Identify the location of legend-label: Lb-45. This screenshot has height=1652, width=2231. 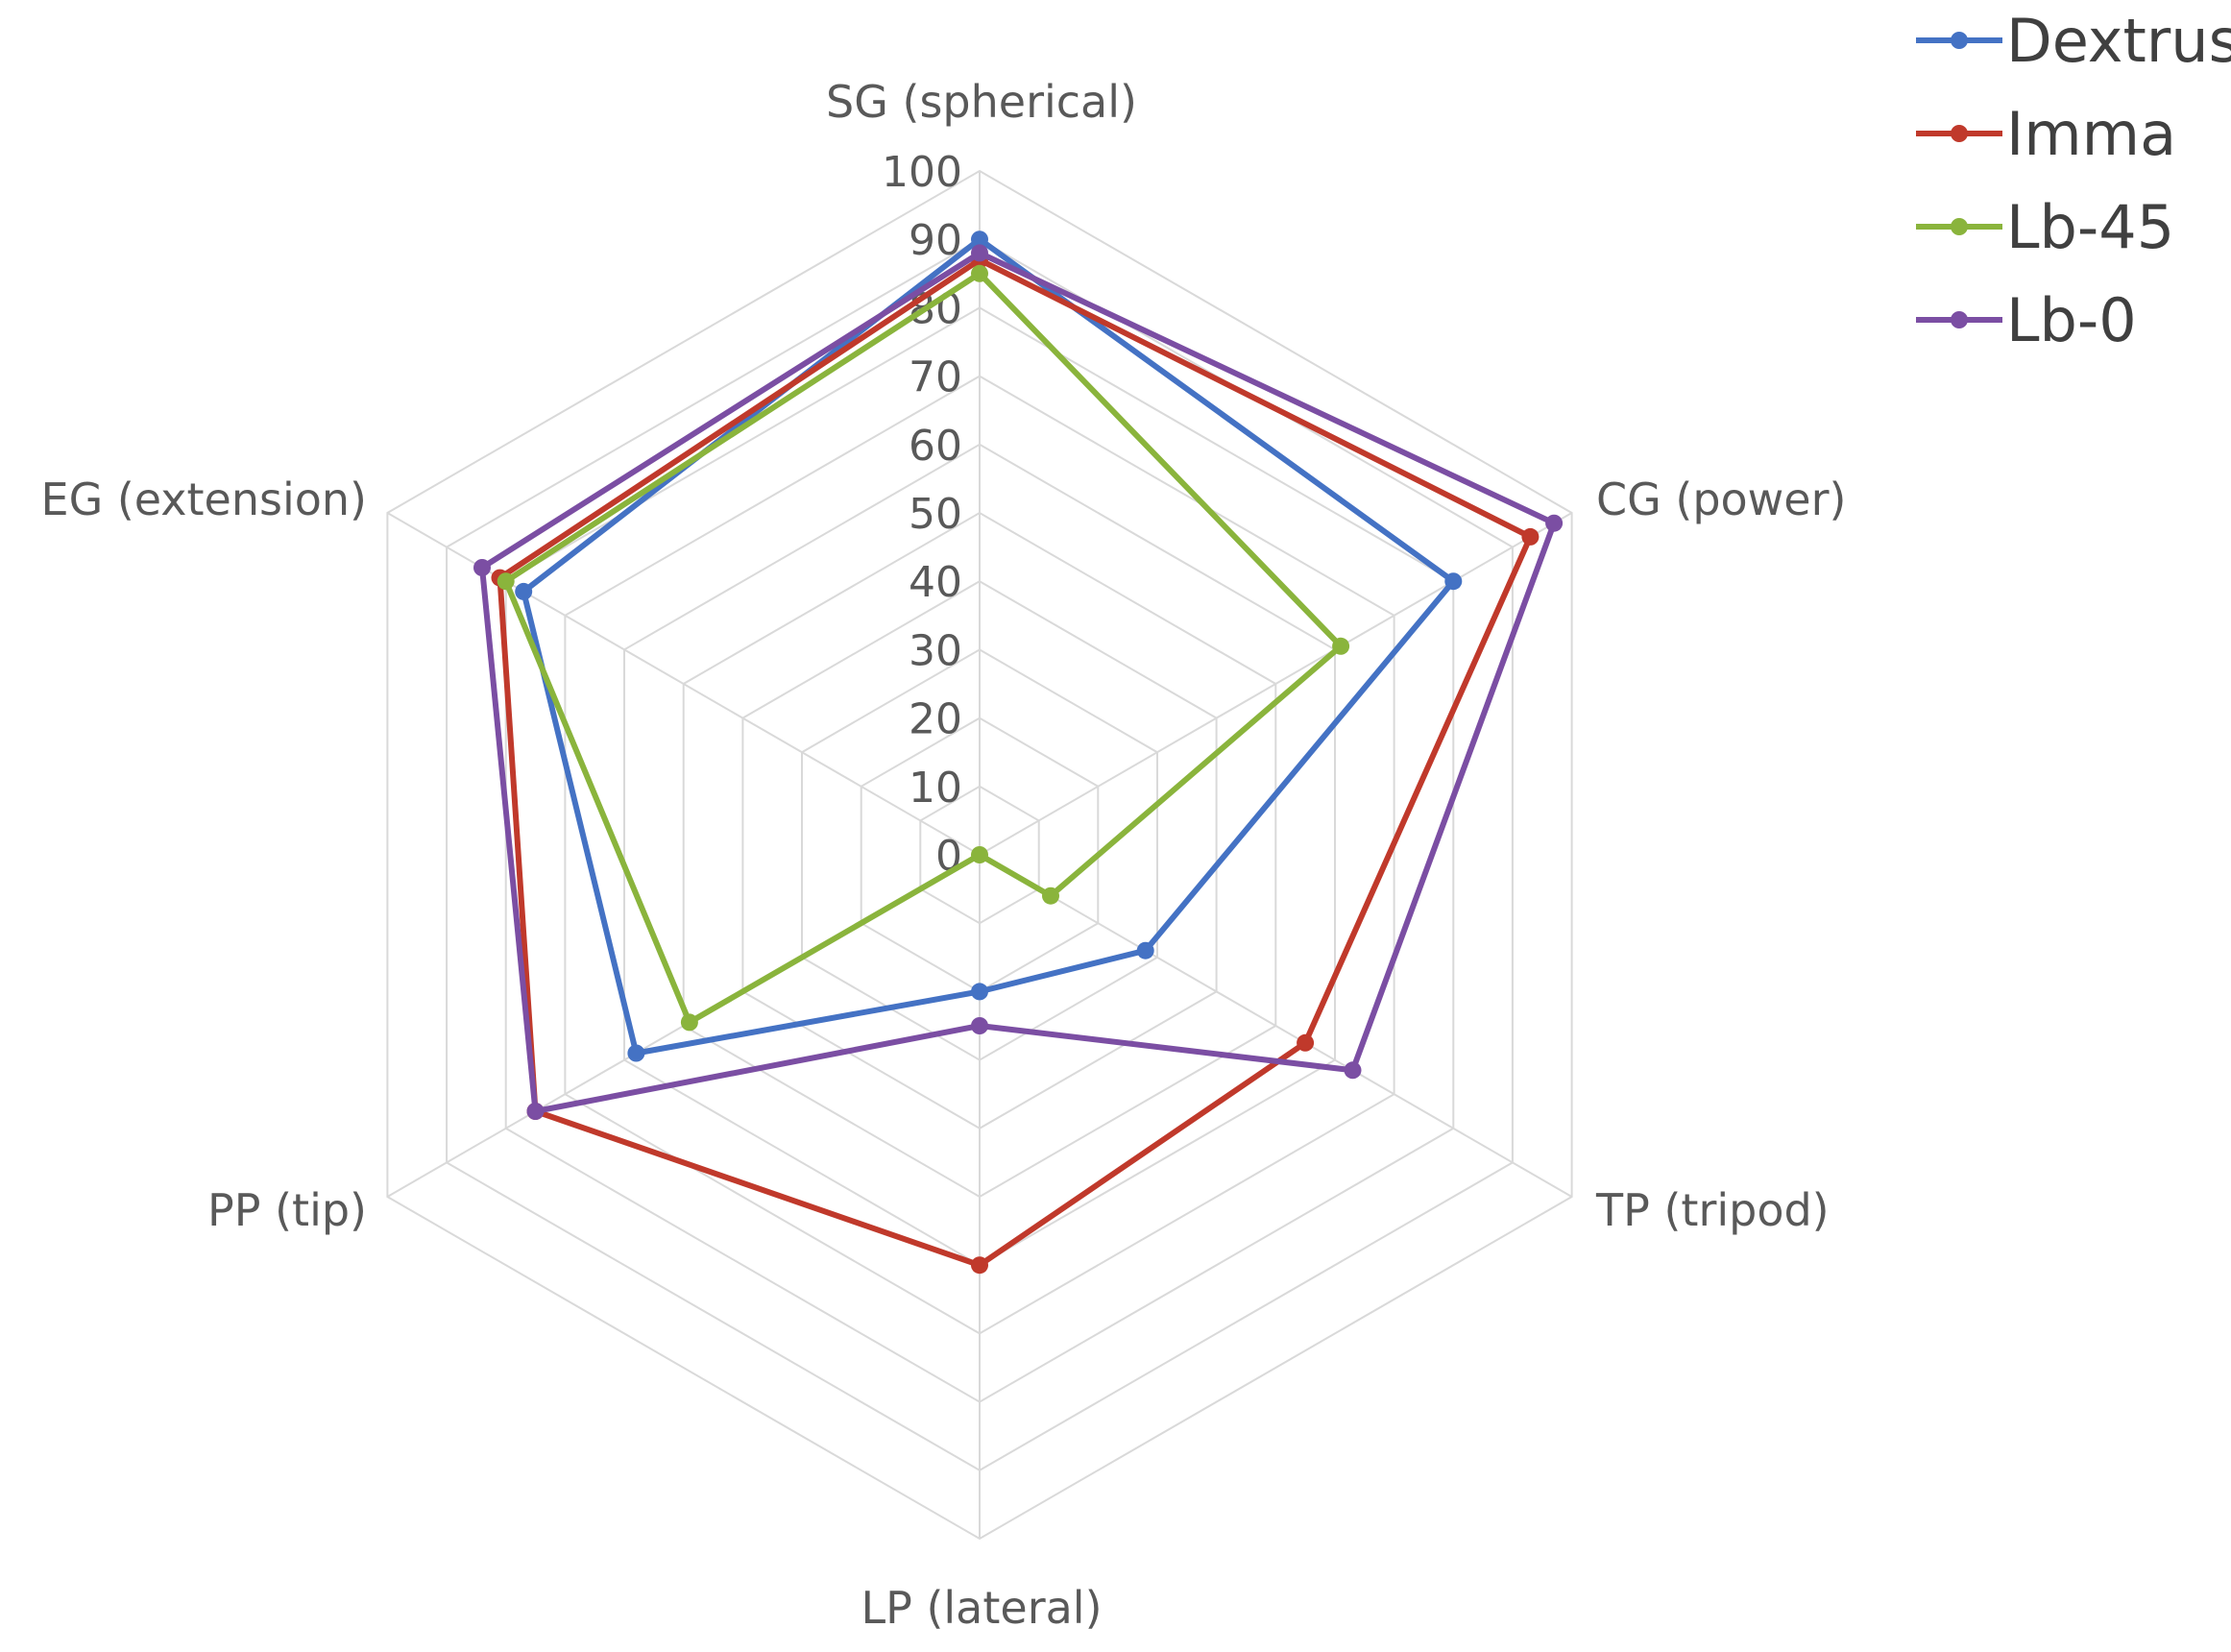
(2090, 227).